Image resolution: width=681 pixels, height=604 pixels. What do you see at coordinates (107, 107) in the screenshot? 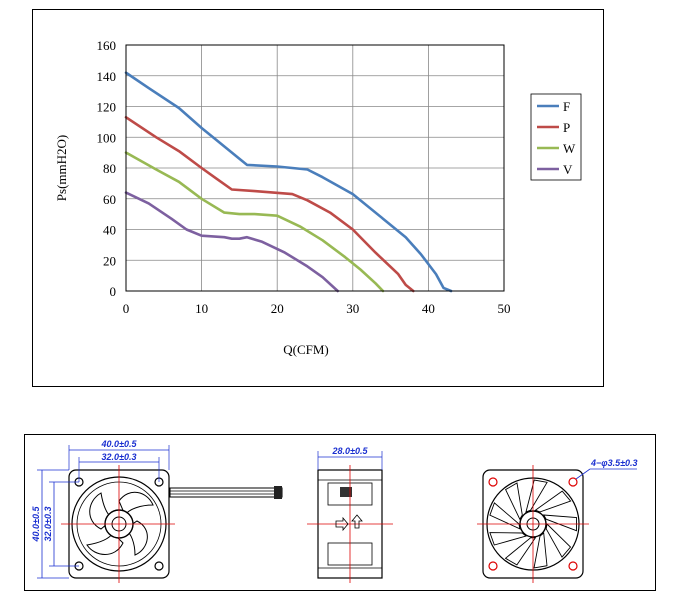
I see `y-tick-label: 120` at bounding box center [107, 107].